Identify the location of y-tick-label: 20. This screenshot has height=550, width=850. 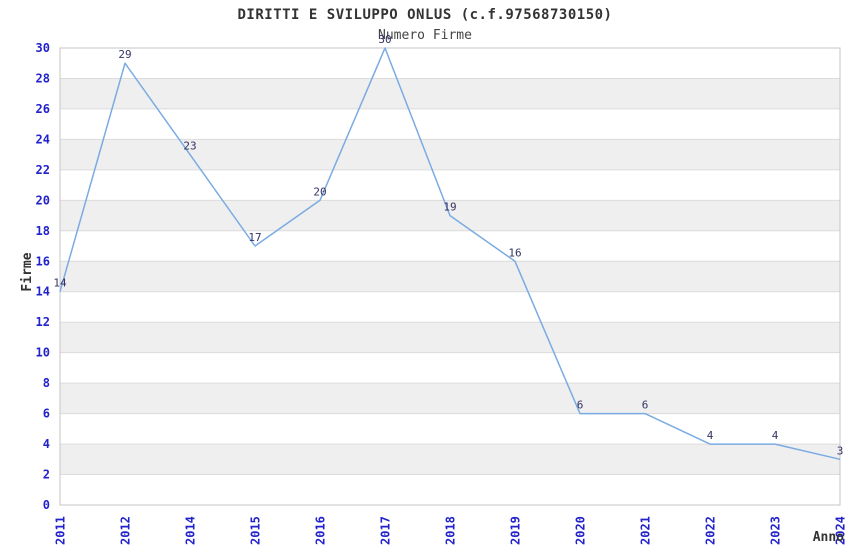
(43, 200).